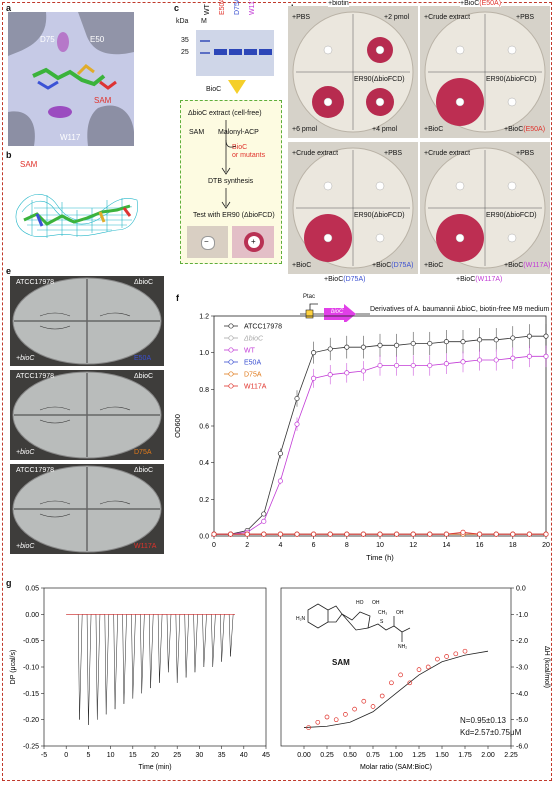 The height and width of the screenshot is (785, 556). I want to click on y-tick-label: 0.0, so click(204, 537).